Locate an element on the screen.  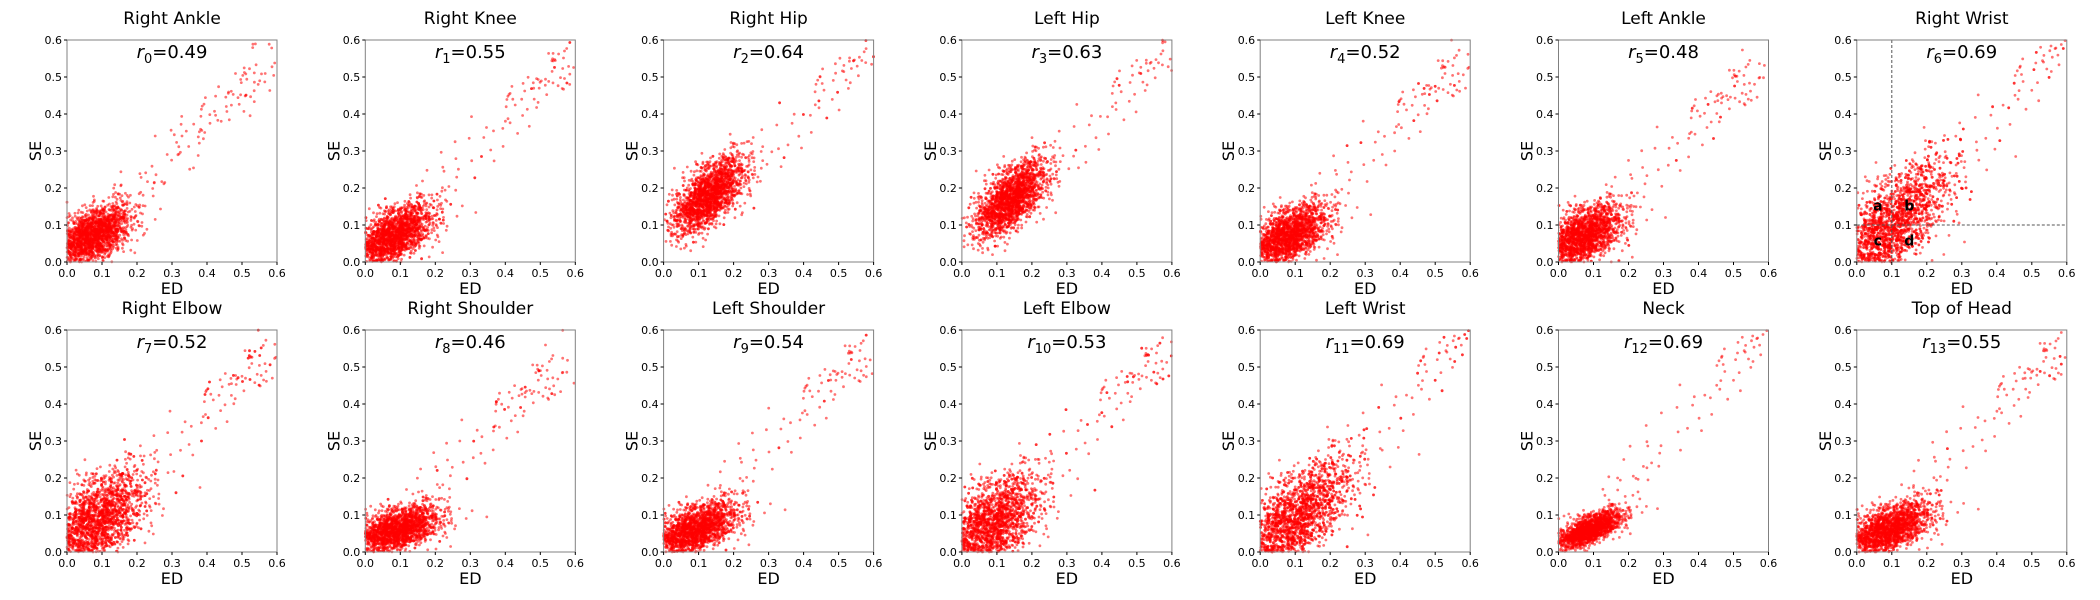
x-tick-label: 0.1 is located at coordinates (102, 273).